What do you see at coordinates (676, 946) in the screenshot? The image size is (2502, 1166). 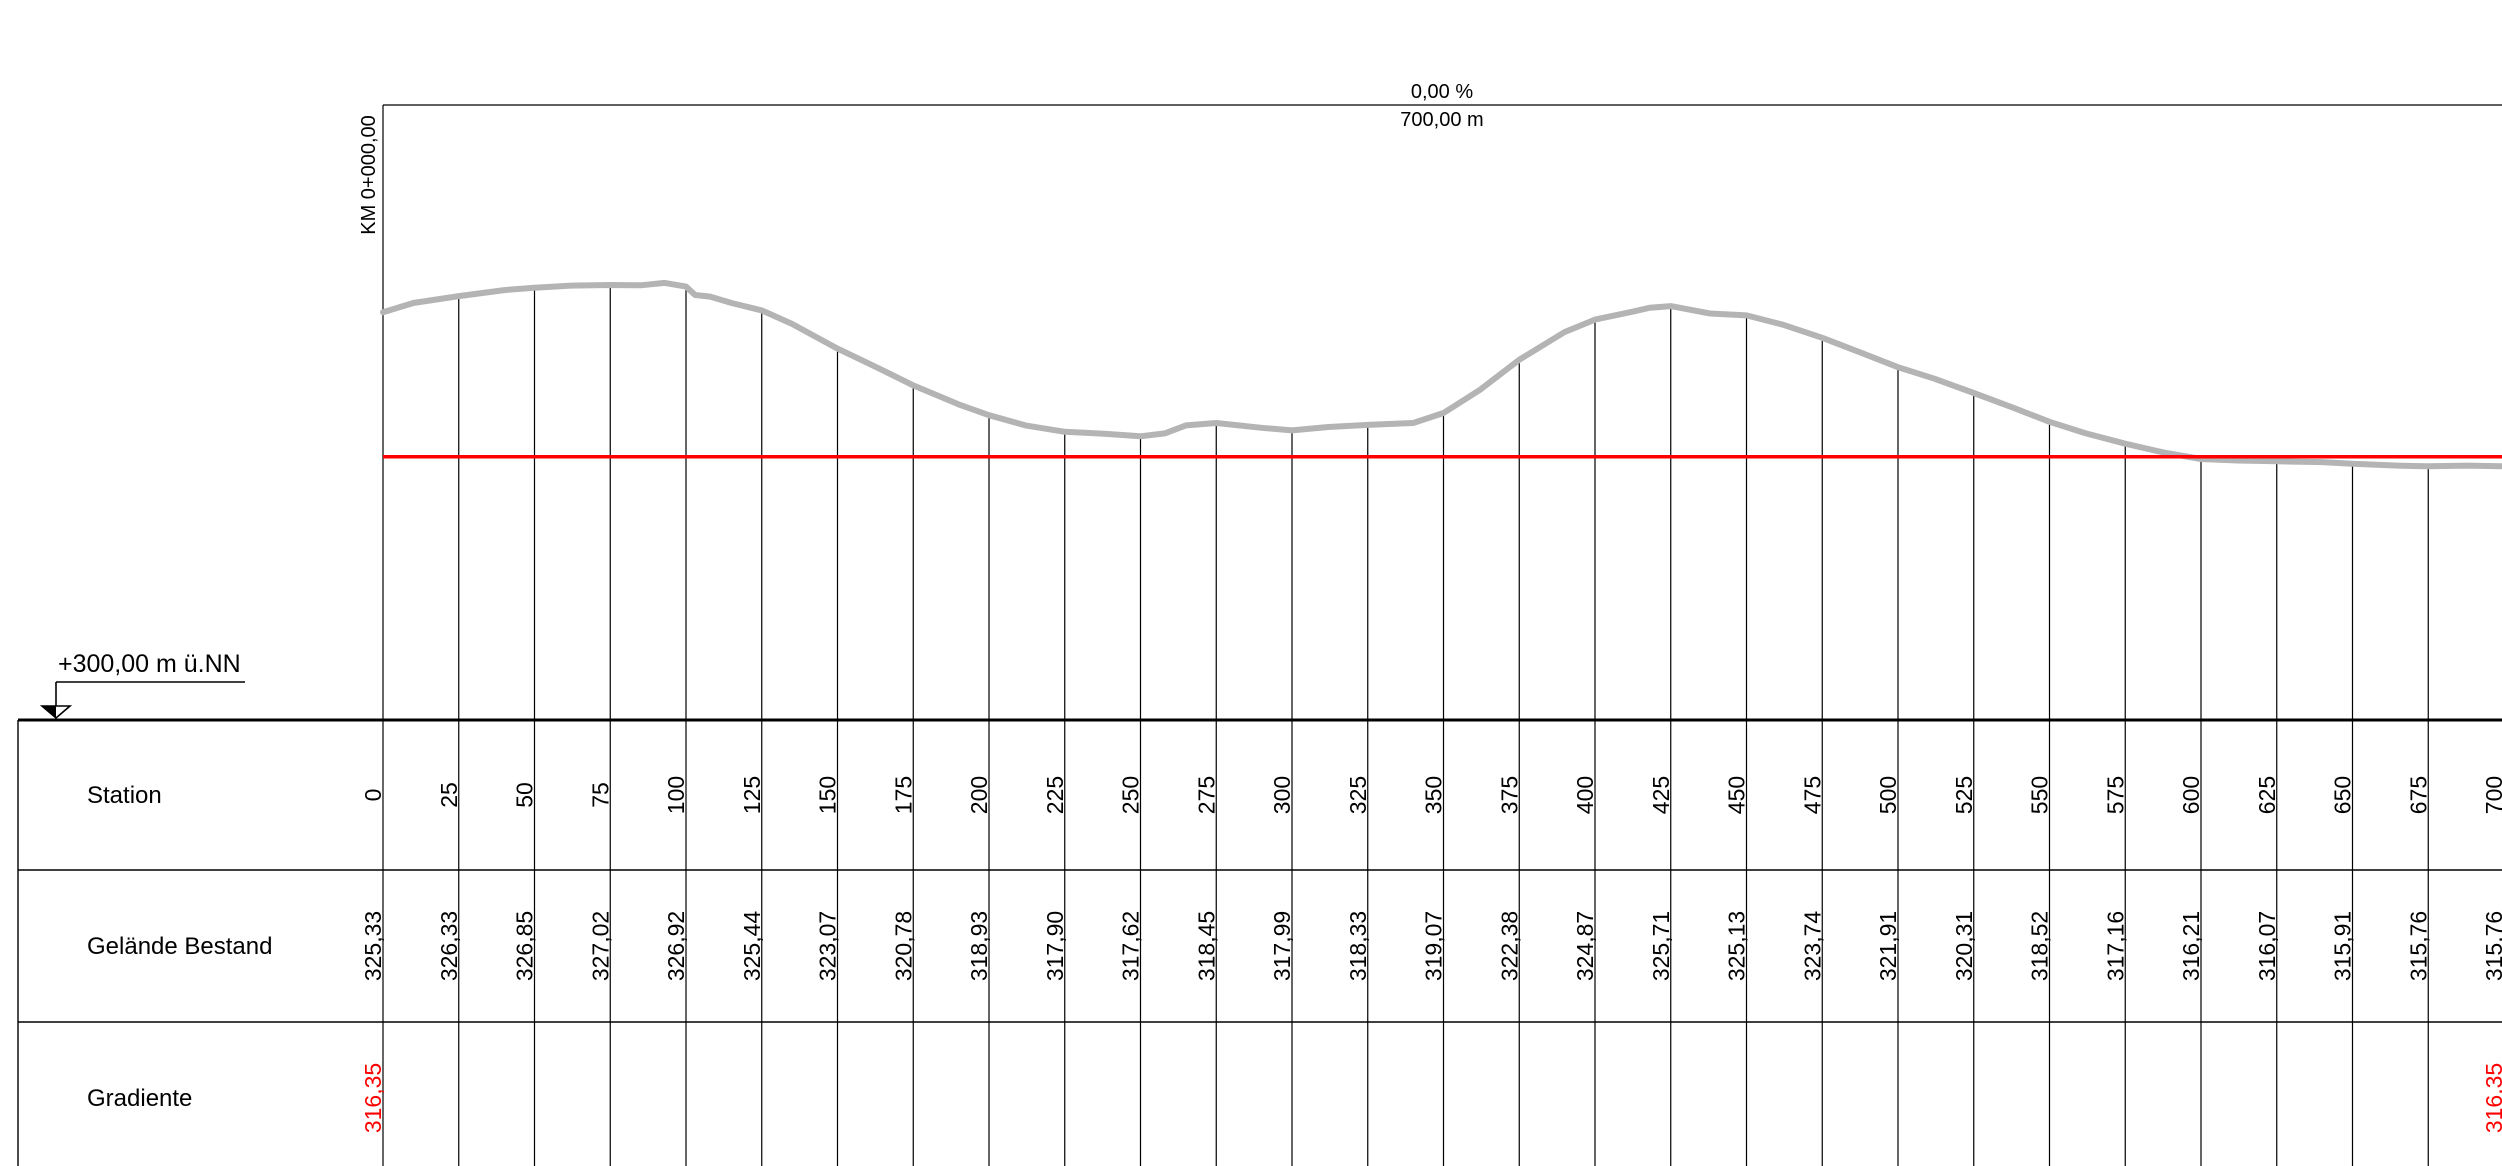 I see `table-cell-value: 326,92` at bounding box center [676, 946].